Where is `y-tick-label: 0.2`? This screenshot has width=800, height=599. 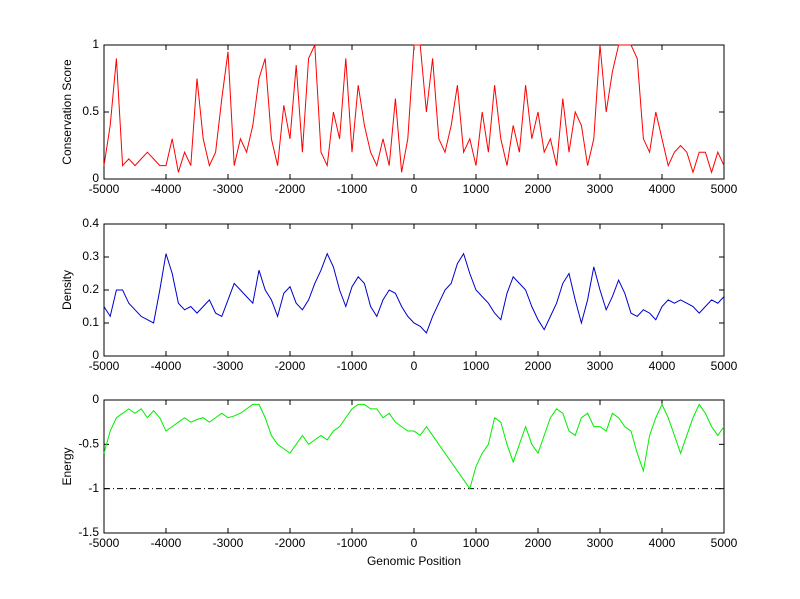
y-tick-label: 0.2 is located at coordinates (90, 289).